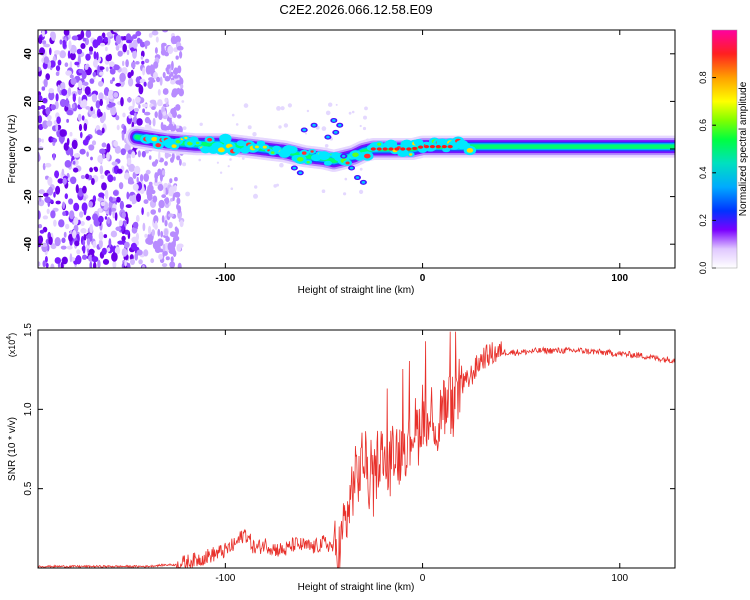  I want to click on ridge-blob, so click(403, 152).